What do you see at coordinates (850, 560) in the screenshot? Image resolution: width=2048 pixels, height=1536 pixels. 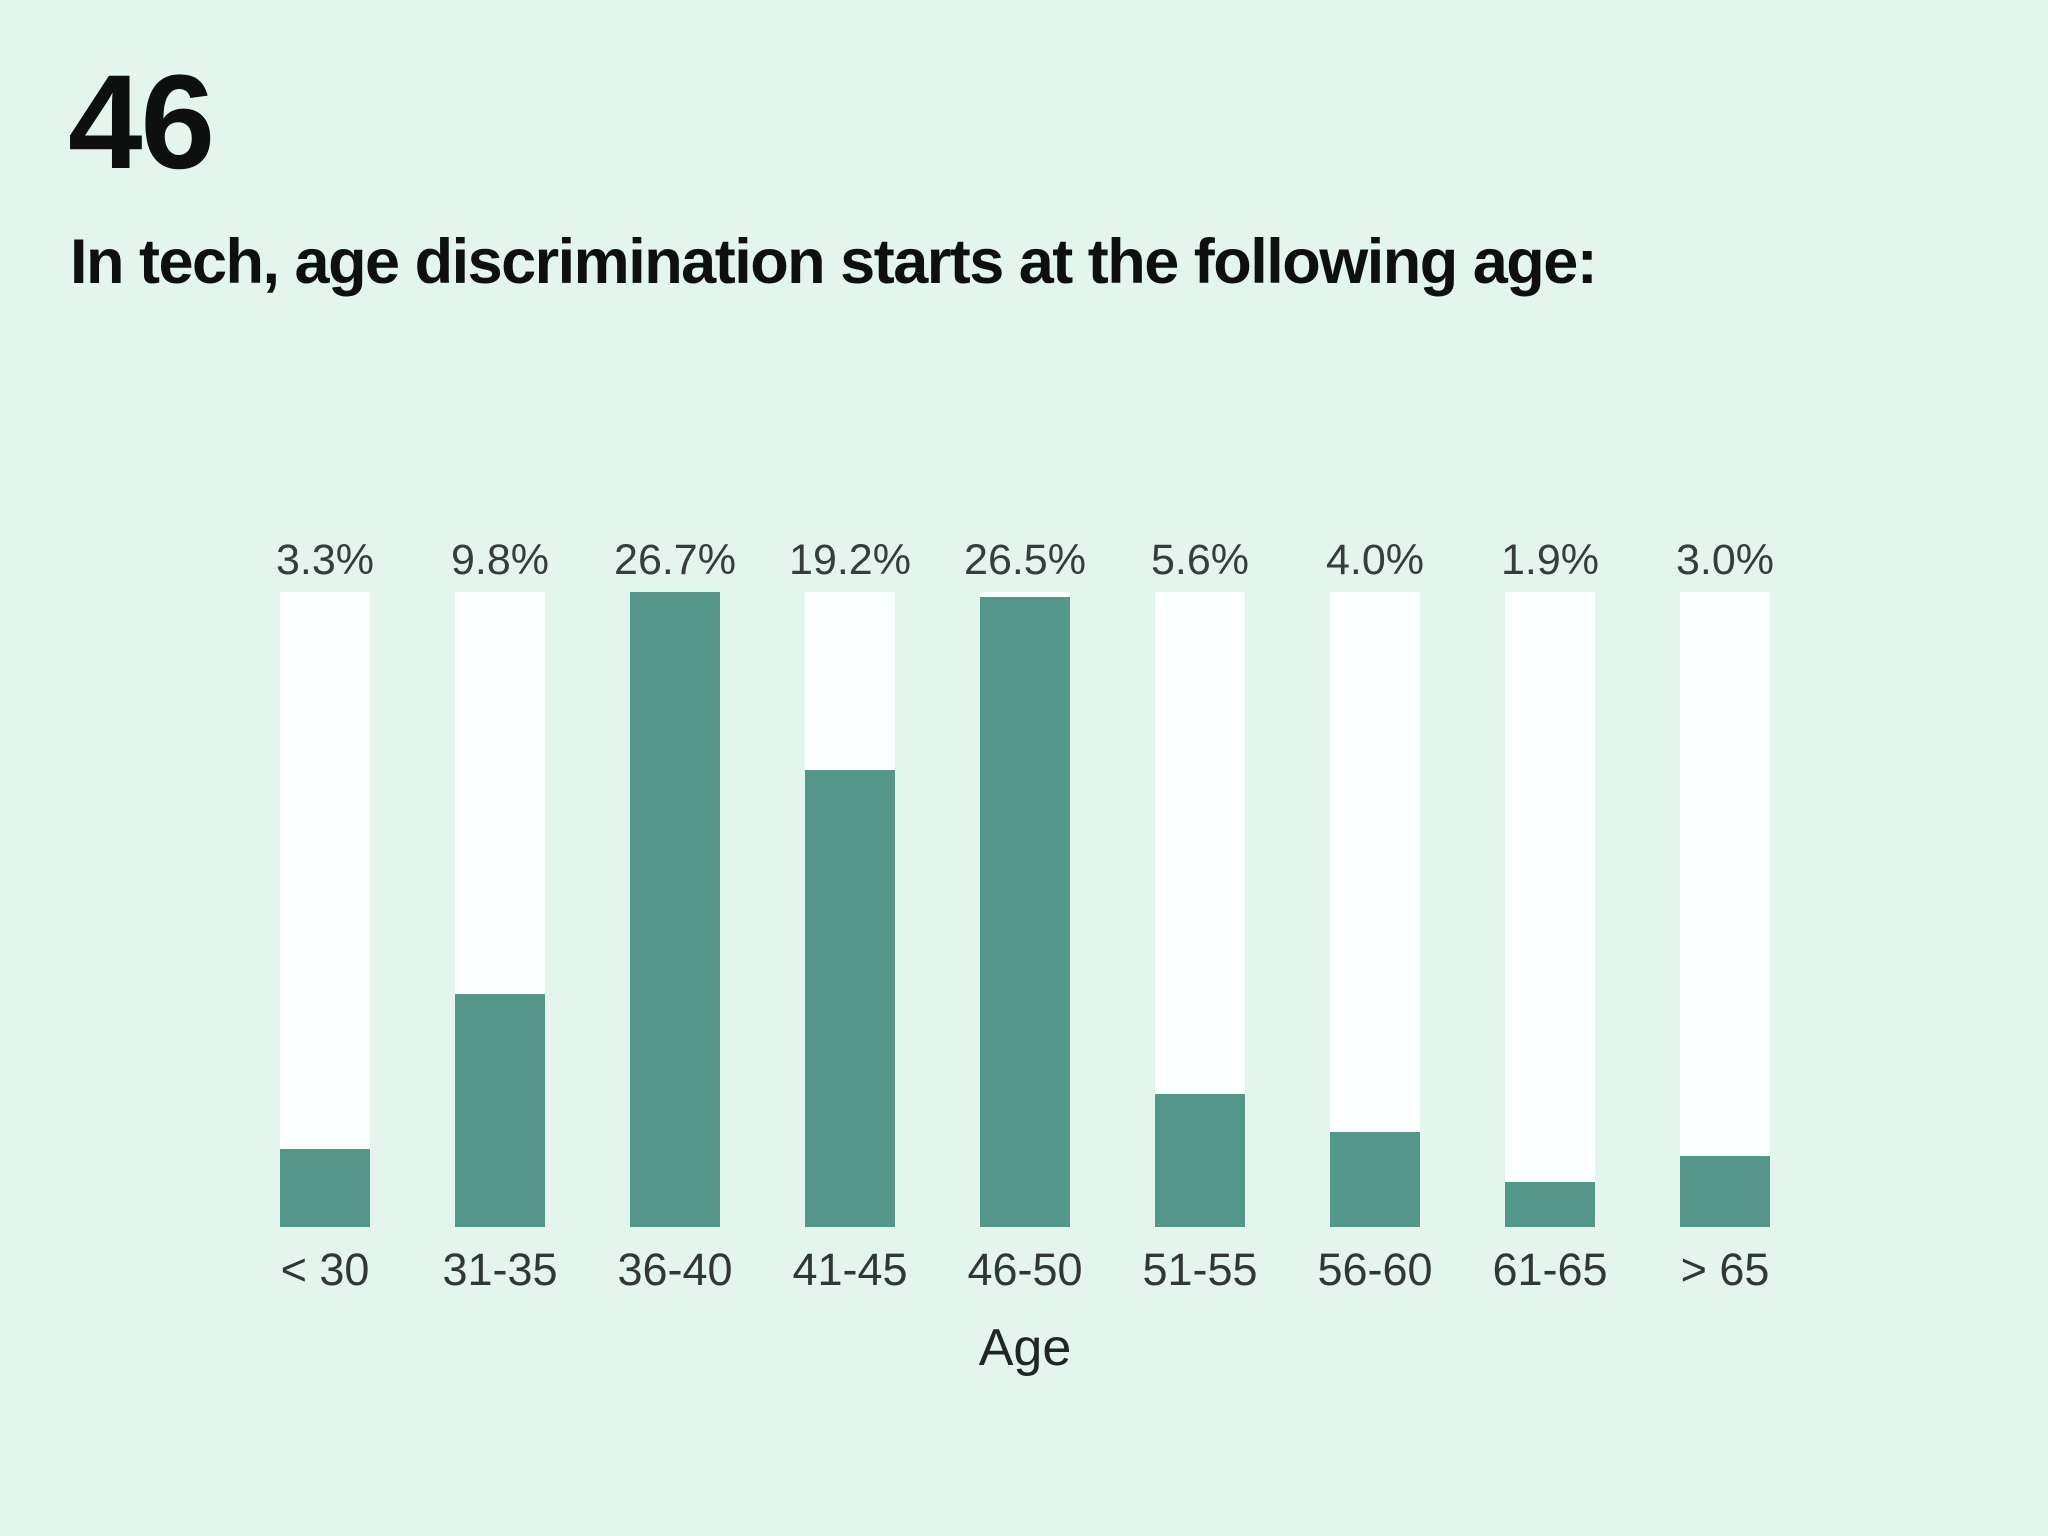 I see `bar-value-label: 19.2%` at bounding box center [850, 560].